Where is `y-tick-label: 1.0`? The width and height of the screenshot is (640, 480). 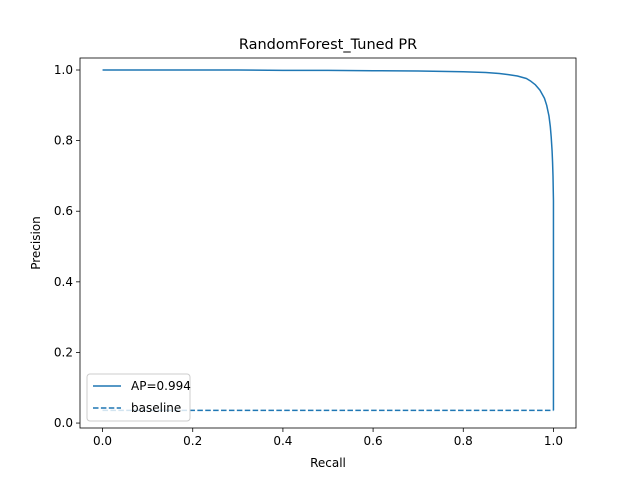
y-tick-label: 1.0 is located at coordinates (63, 70).